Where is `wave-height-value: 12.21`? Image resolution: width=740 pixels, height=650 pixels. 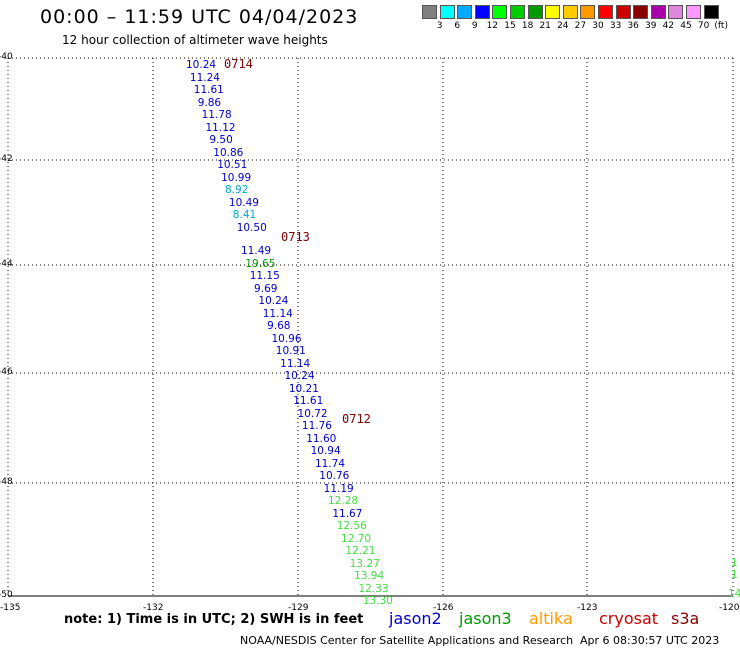
wave-height-value: 12.21 is located at coordinates (360, 551).